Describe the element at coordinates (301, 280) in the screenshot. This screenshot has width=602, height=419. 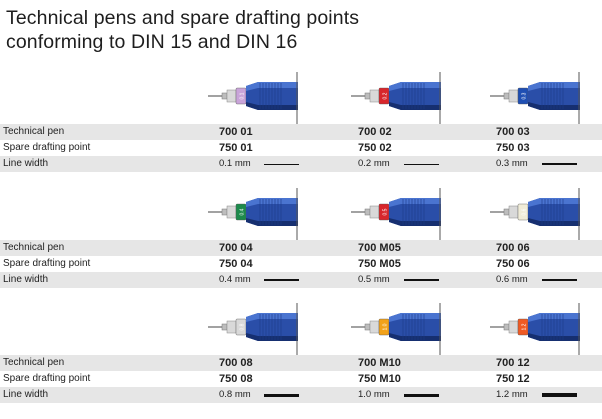
I see `line-width-row: Line width 0.4 mm 0.5 mm 0.6 mm` at that location.